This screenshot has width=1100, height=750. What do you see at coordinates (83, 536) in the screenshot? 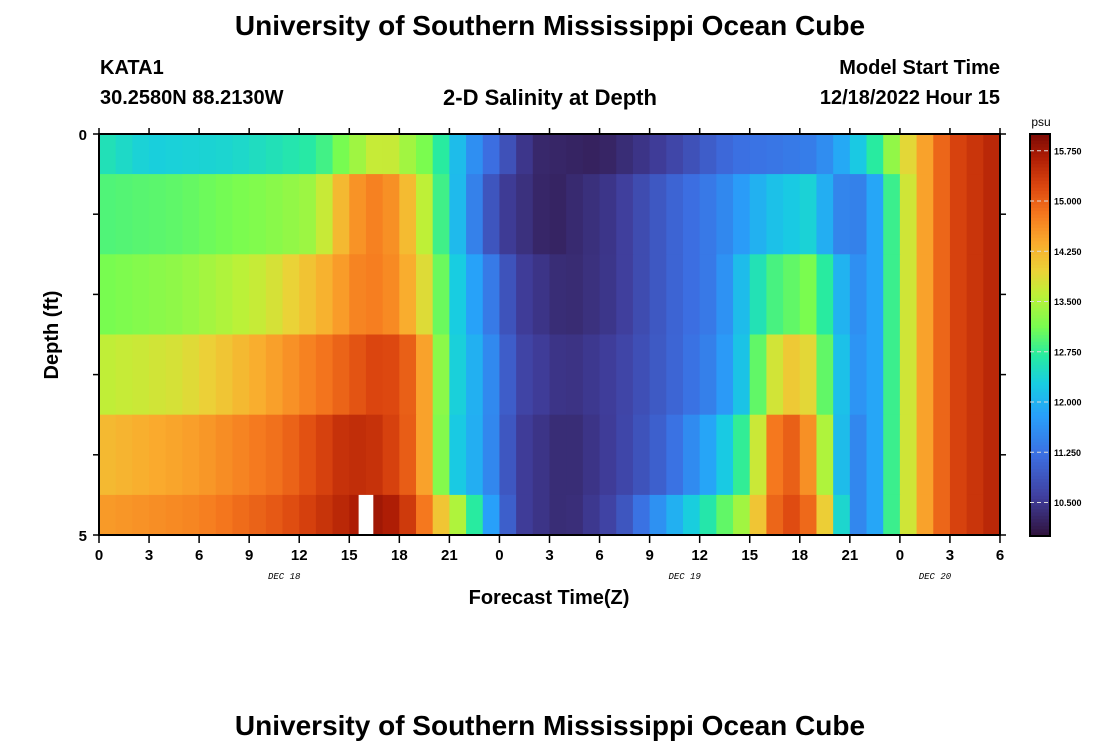
I see `y-tick-label: 5` at bounding box center [83, 536].